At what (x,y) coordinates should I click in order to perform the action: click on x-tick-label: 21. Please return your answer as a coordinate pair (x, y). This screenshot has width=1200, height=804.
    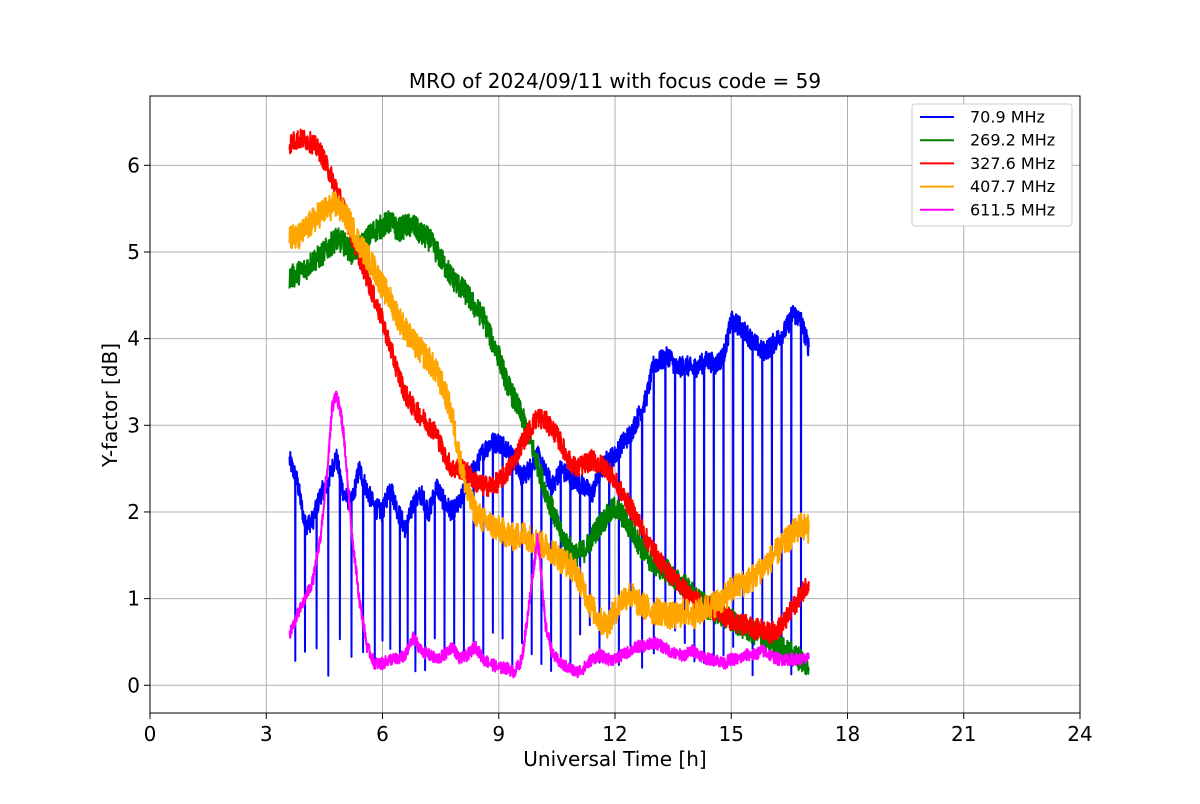
    Looking at the image, I should click on (963, 734).